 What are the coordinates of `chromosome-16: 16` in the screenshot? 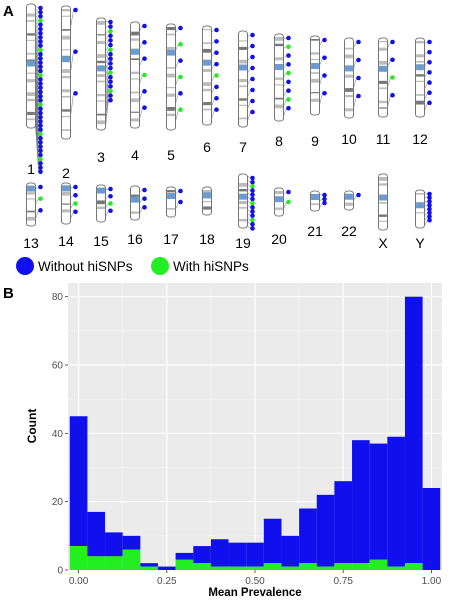 It's located at (137, 216).